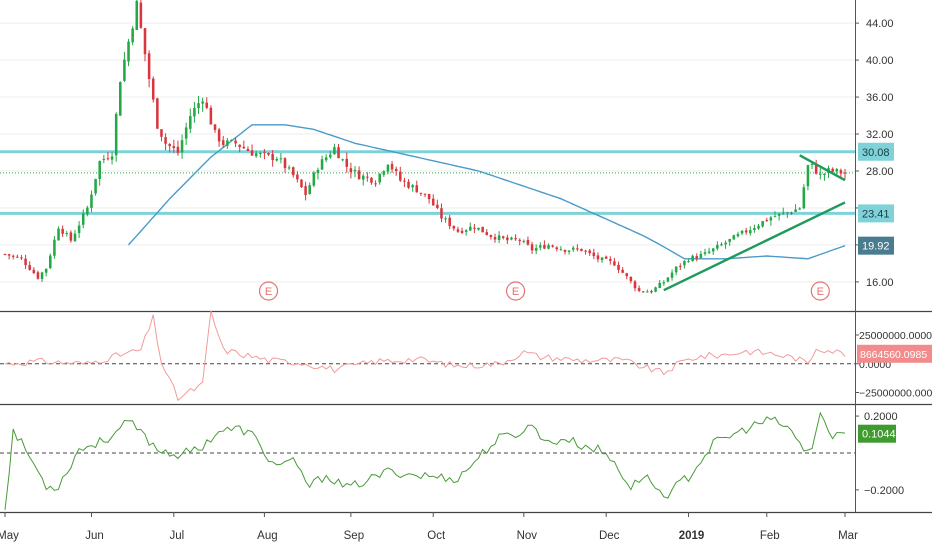 This screenshot has height=550, width=932. Describe the element at coordinates (876, 153) in the screenshot. I see `level-badge-label: 30.08` at that location.